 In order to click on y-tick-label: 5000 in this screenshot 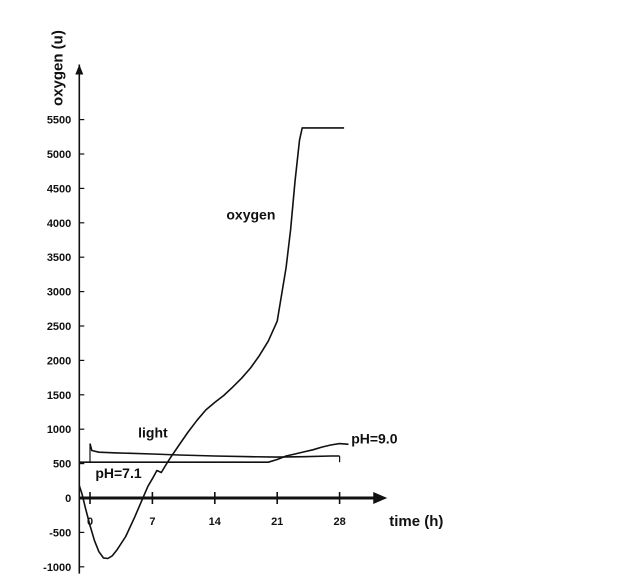, I will do `click(59, 155)`.